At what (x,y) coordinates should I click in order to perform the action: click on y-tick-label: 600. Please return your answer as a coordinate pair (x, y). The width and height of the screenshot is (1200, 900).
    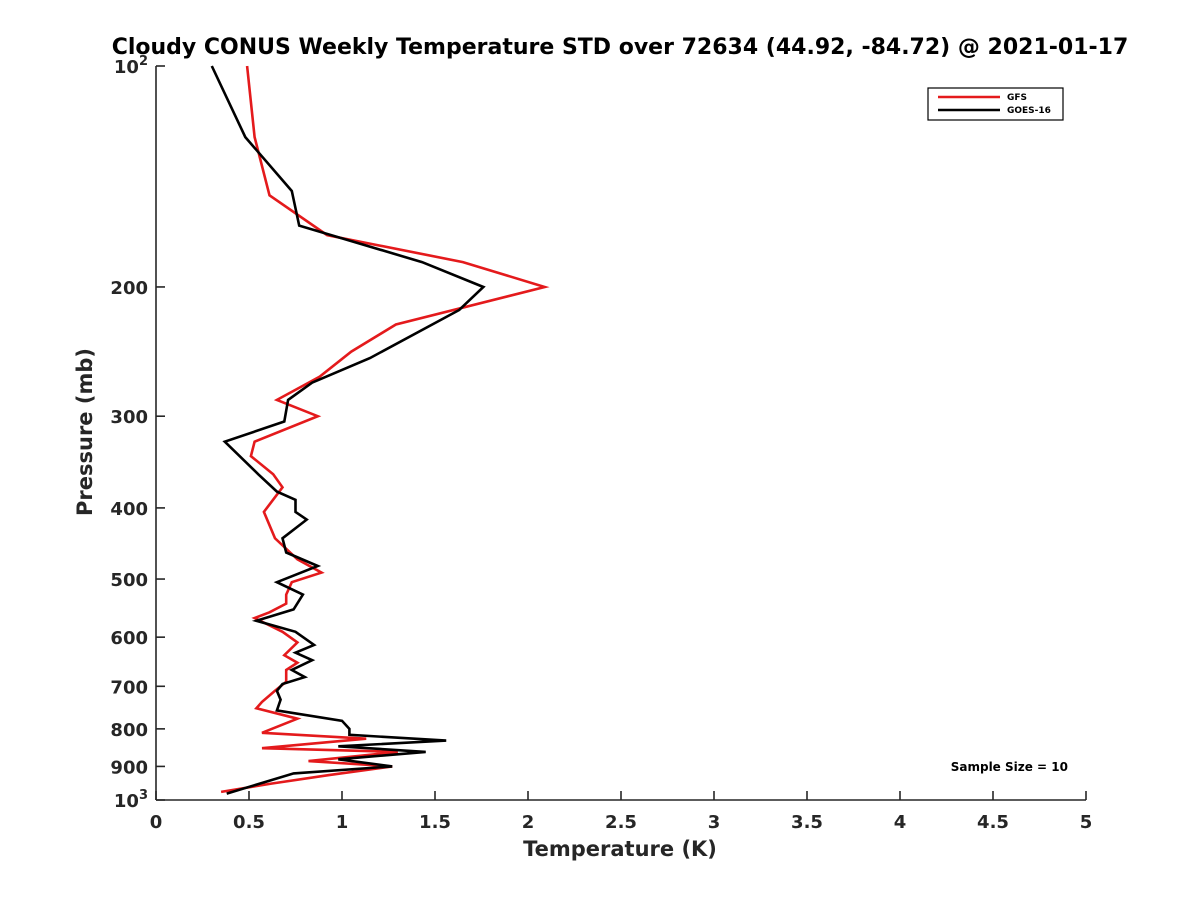
    Looking at the image, I should click on (129, 638).